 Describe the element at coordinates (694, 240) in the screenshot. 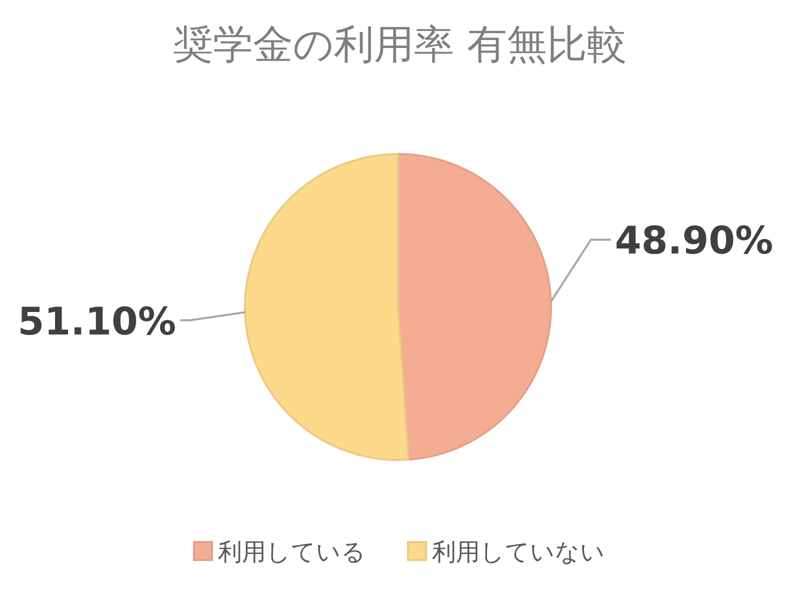

I see `data-label: 48.90%` at that location.